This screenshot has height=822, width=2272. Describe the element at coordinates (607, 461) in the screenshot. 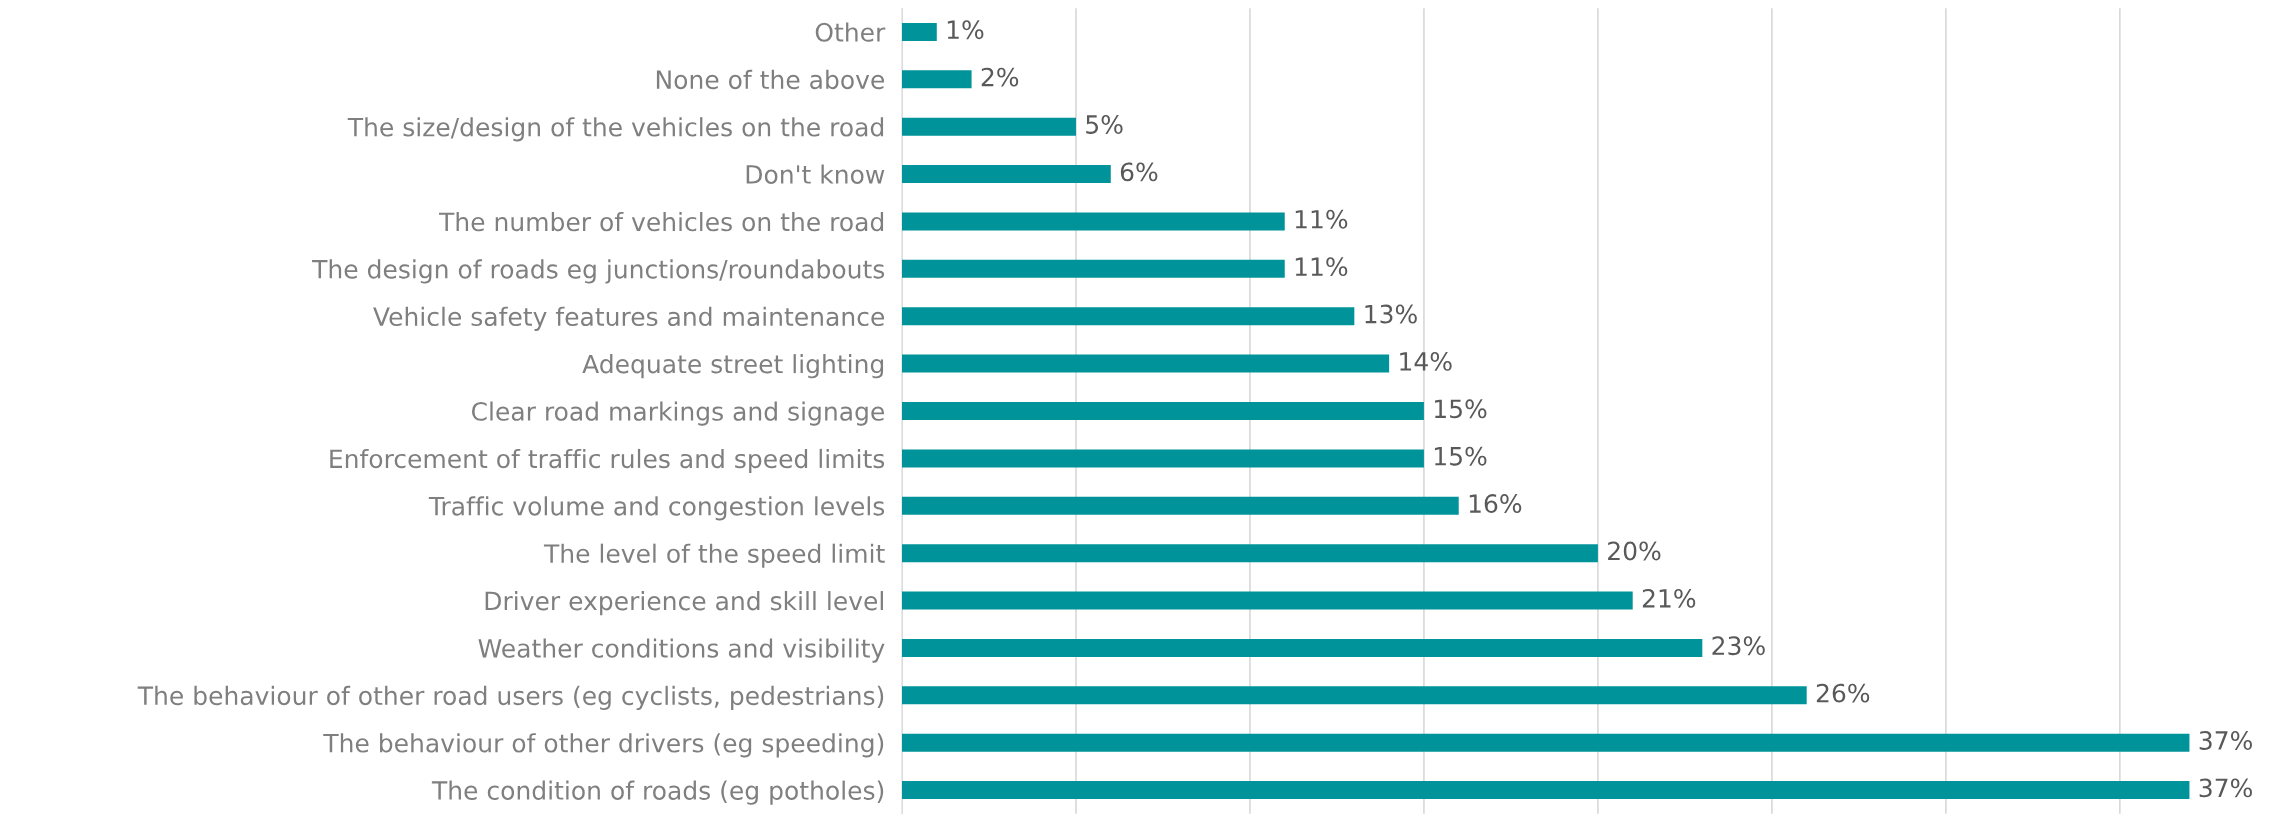

I see `y-tick-label: Enforcement of traffic rules and speed limits` at that location.